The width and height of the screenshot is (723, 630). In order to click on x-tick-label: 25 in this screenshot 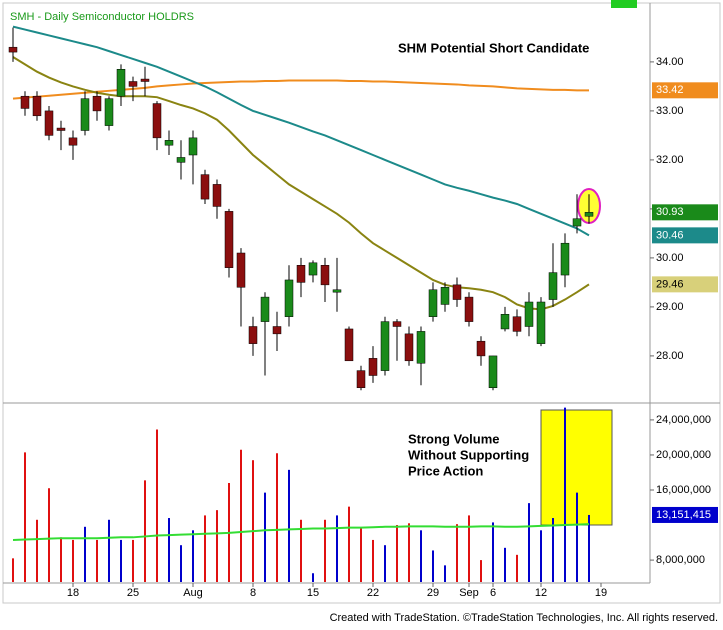, I will do `click(133, 593)`.